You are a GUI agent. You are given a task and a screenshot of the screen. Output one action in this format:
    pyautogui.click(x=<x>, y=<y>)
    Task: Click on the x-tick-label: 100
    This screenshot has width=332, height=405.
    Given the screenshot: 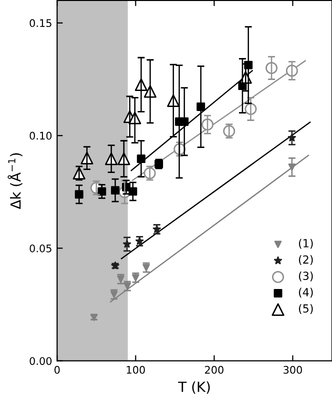 What is the action you would take?
    pyautogui.click(x=135, y=370)
    